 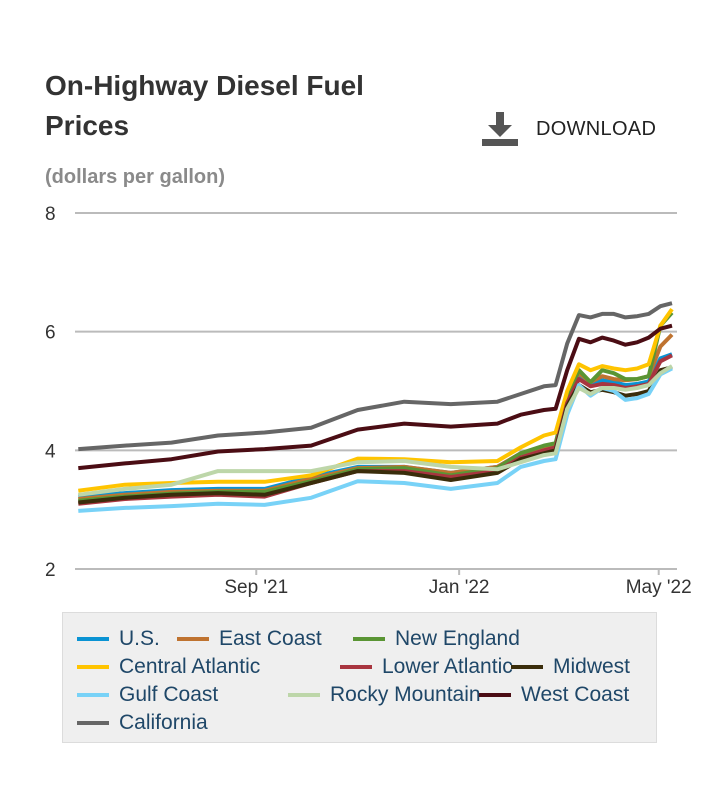 I want to click on legend-label: Gulf Coast, so click(x=169, y=694).